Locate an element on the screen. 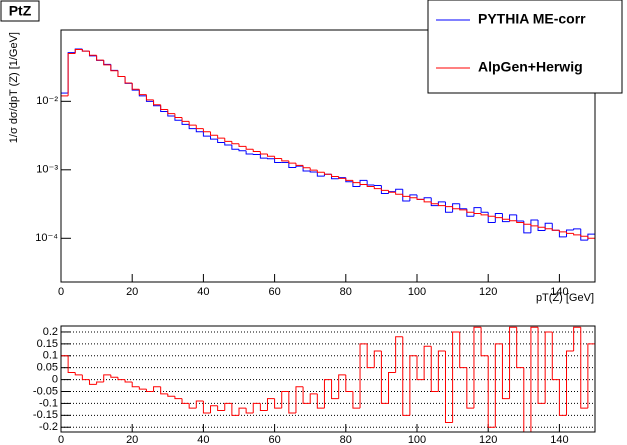 The width and height of the screenshot is (627, 445). x-tick-label: 20 is located at coordinates (132, 292).